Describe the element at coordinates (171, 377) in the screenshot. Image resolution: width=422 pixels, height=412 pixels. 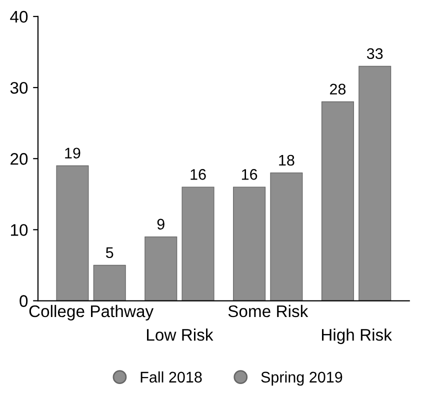
I see `legend-label: Fall 2018` at that location.